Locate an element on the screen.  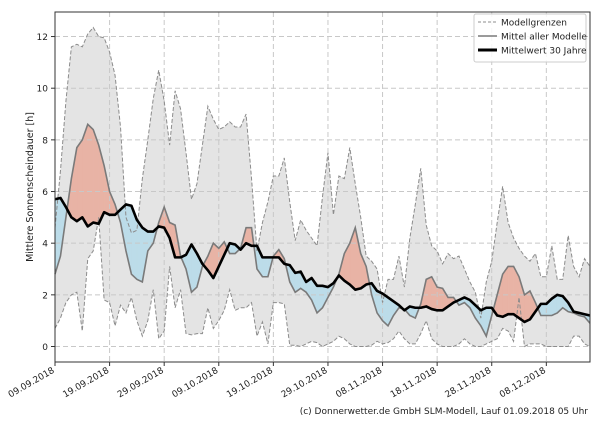
y-tick-label: 2 is located at coordinates (45, 296).